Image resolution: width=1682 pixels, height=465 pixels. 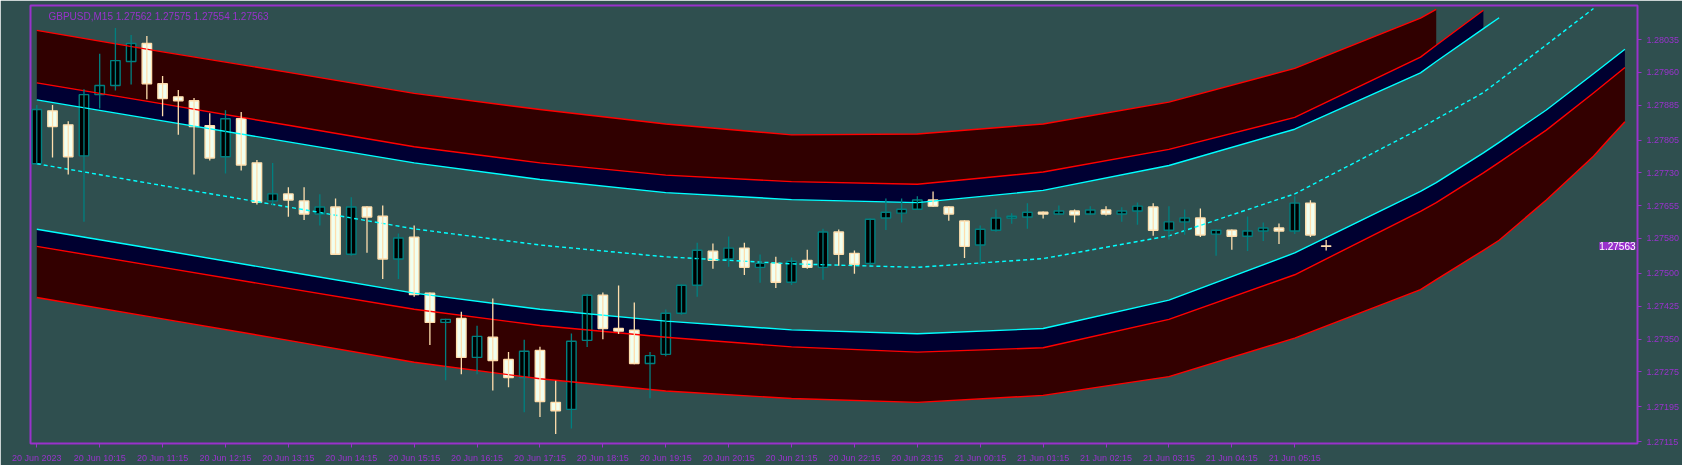 I want to click on x-tick-label: 20 Jun 23:15, so click(x=917, y=457).